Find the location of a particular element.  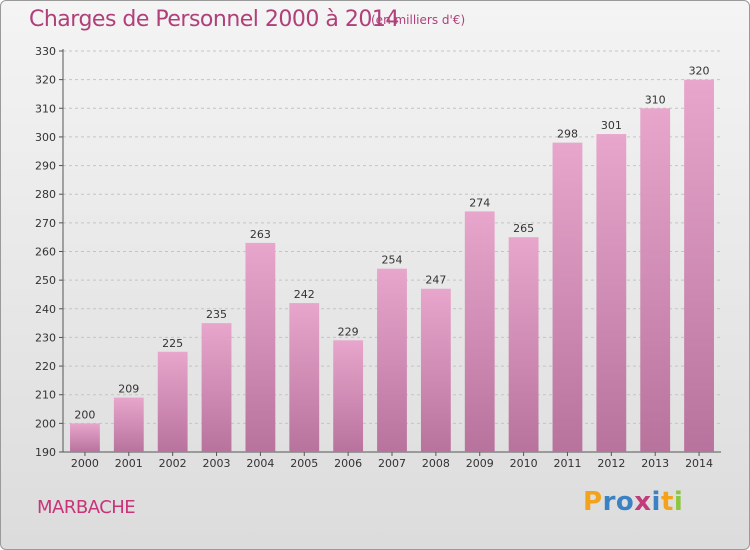

data-label-2013: 310 is located at coordinates (655, 99).